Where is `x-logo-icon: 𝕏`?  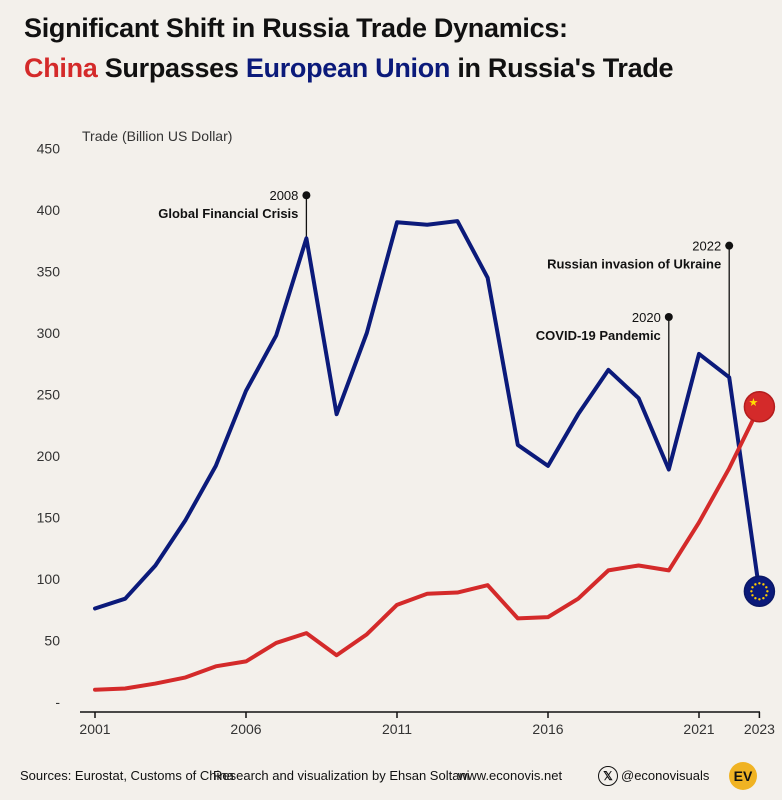
x-logo-icon: 𝕏 is located at coordinates (608, 776).